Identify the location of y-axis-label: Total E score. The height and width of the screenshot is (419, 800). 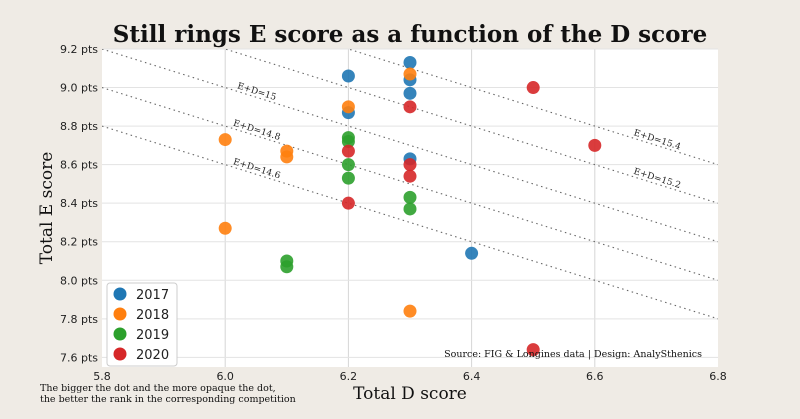
(47, 208).